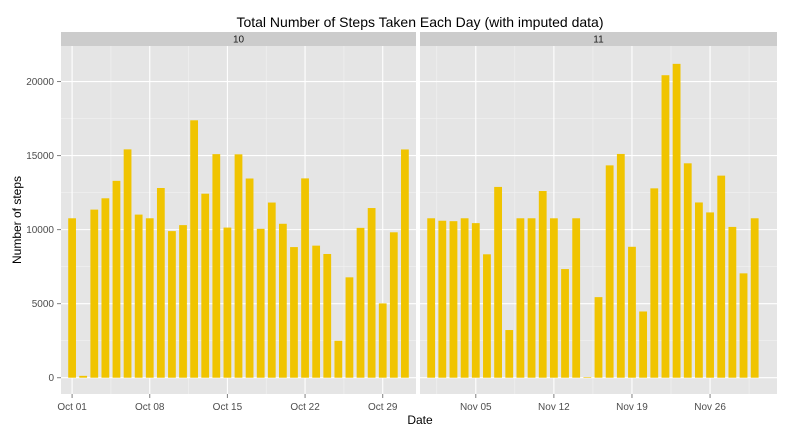 The height and width of the screenshot is (432, 792). I want to click on x-tick-label: Nov 05, so click(476, 407).